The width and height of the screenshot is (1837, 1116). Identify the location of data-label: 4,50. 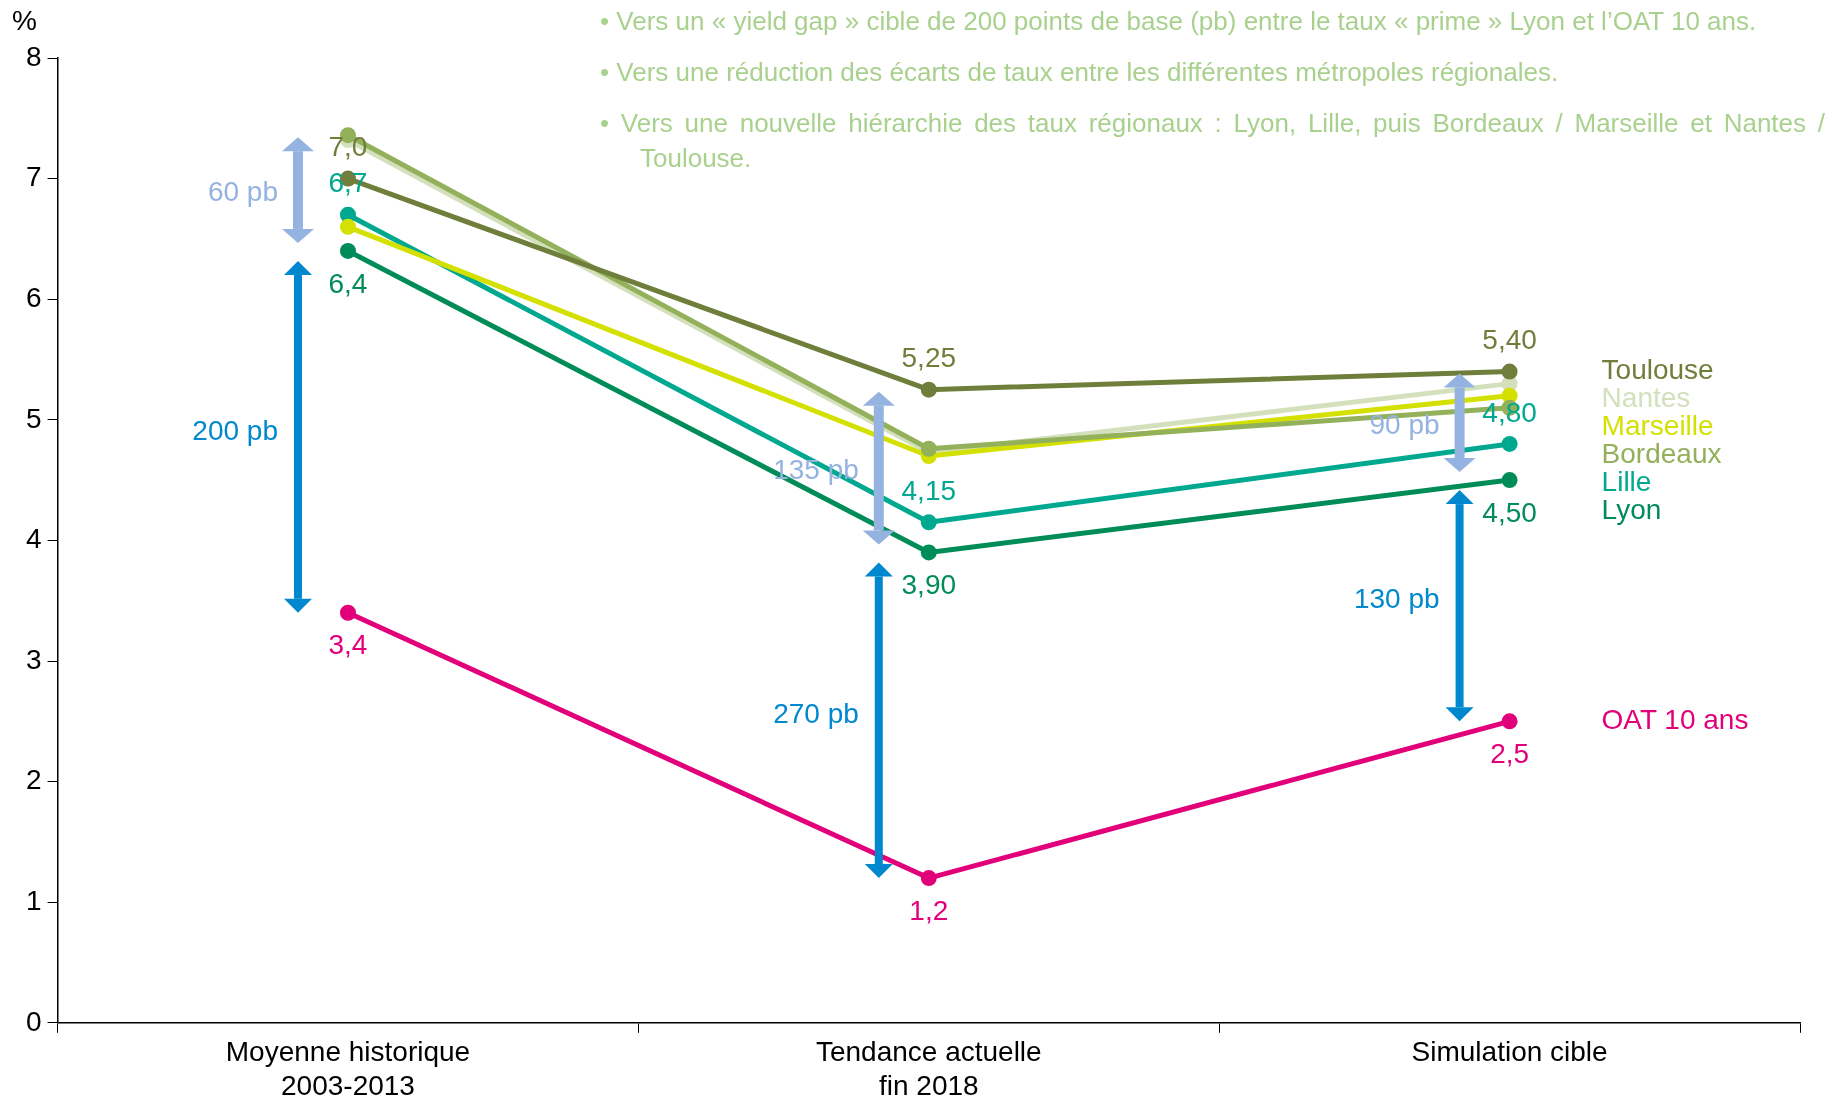
(1509, 512).